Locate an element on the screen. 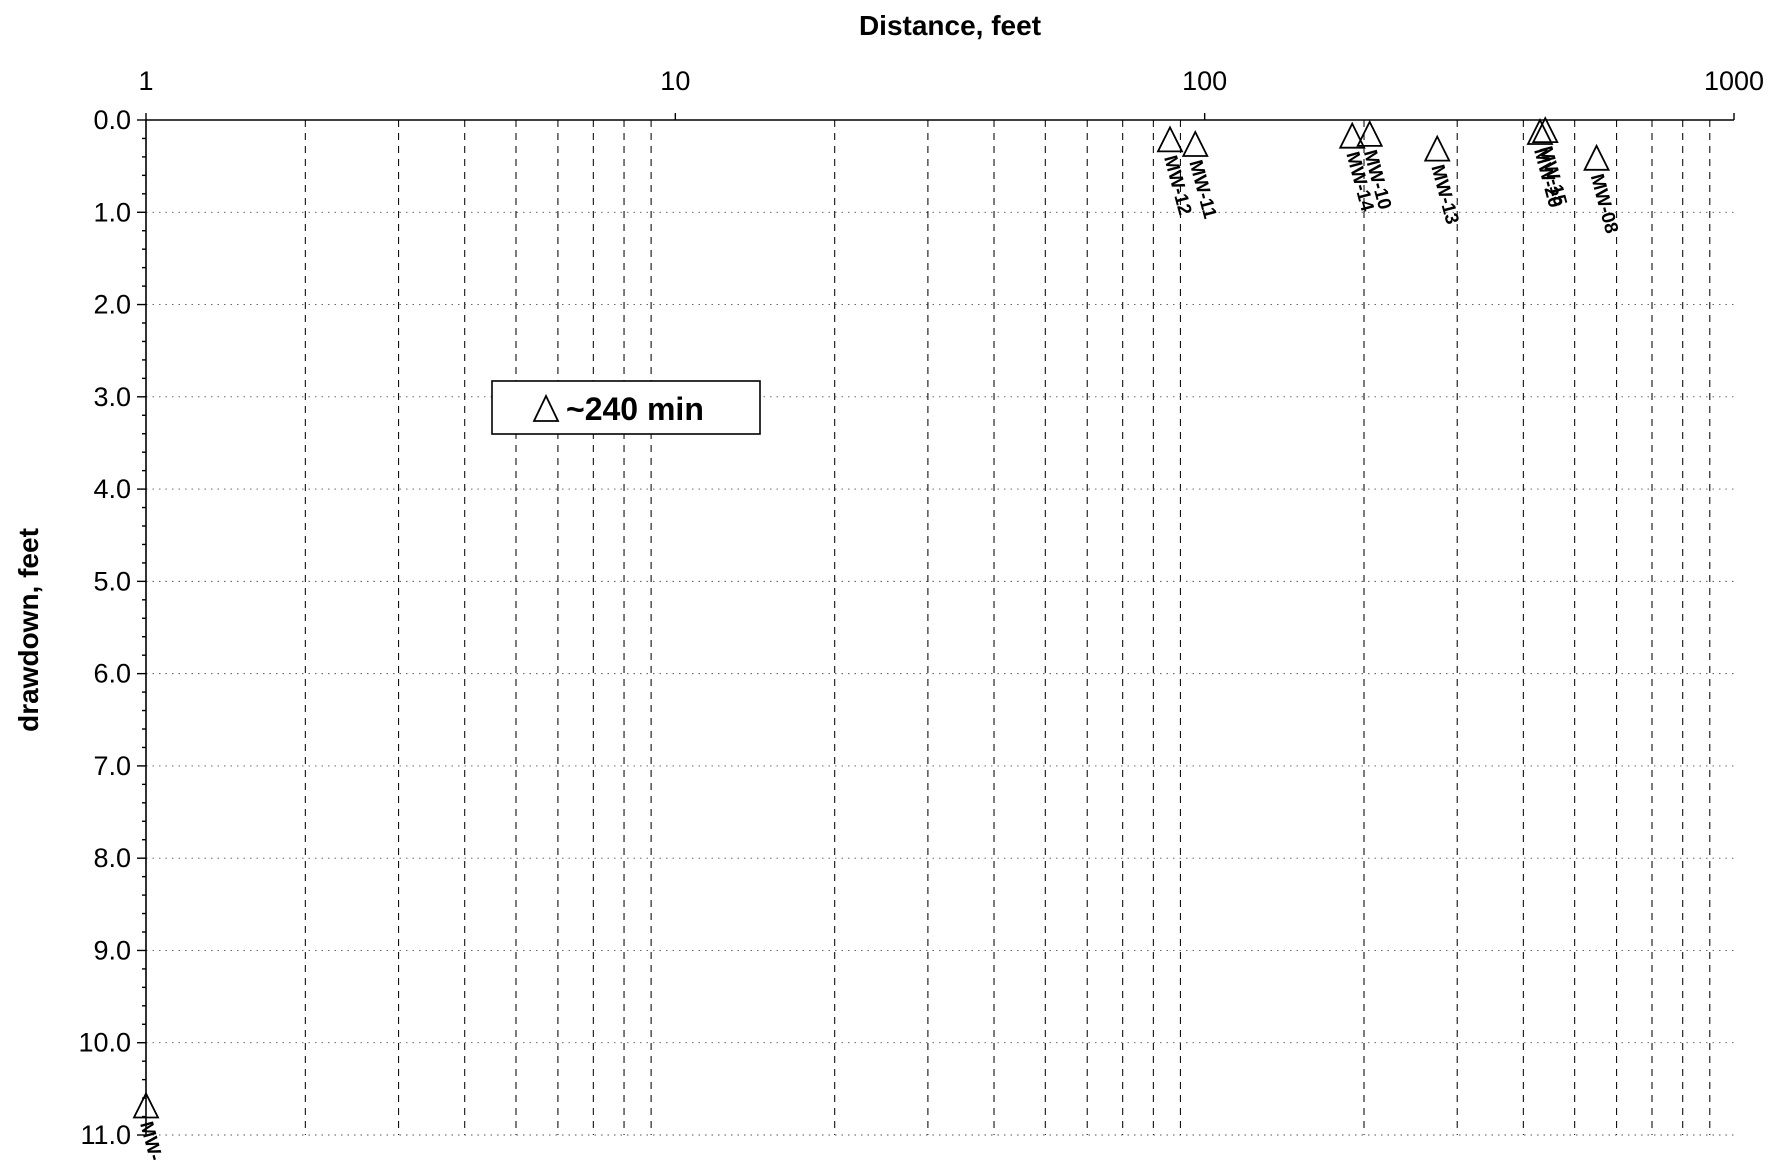 Image resolution: width=1791 pixels, height=1160 pixels. y-tick-label: 9.0 is located at coordinates (112, 950).